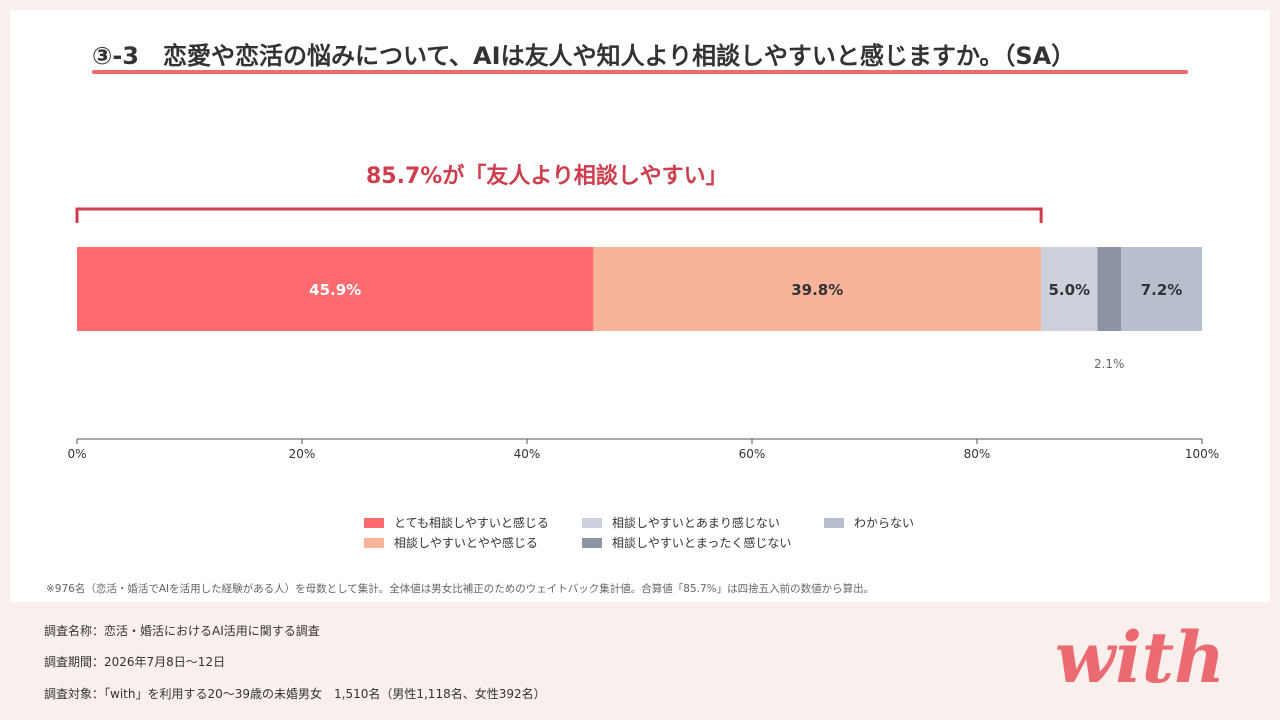 Image resolution: width=1280 pixels, height=720 pixels. I want to click on logo-text: with, so click(1140, 657).